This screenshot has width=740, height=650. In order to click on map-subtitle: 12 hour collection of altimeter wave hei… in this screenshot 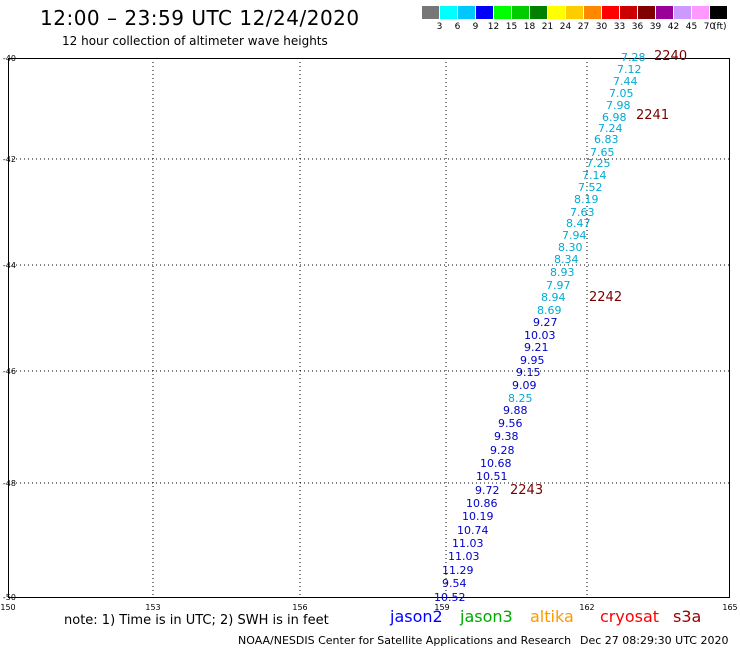, I will do `click(195, 41)`.